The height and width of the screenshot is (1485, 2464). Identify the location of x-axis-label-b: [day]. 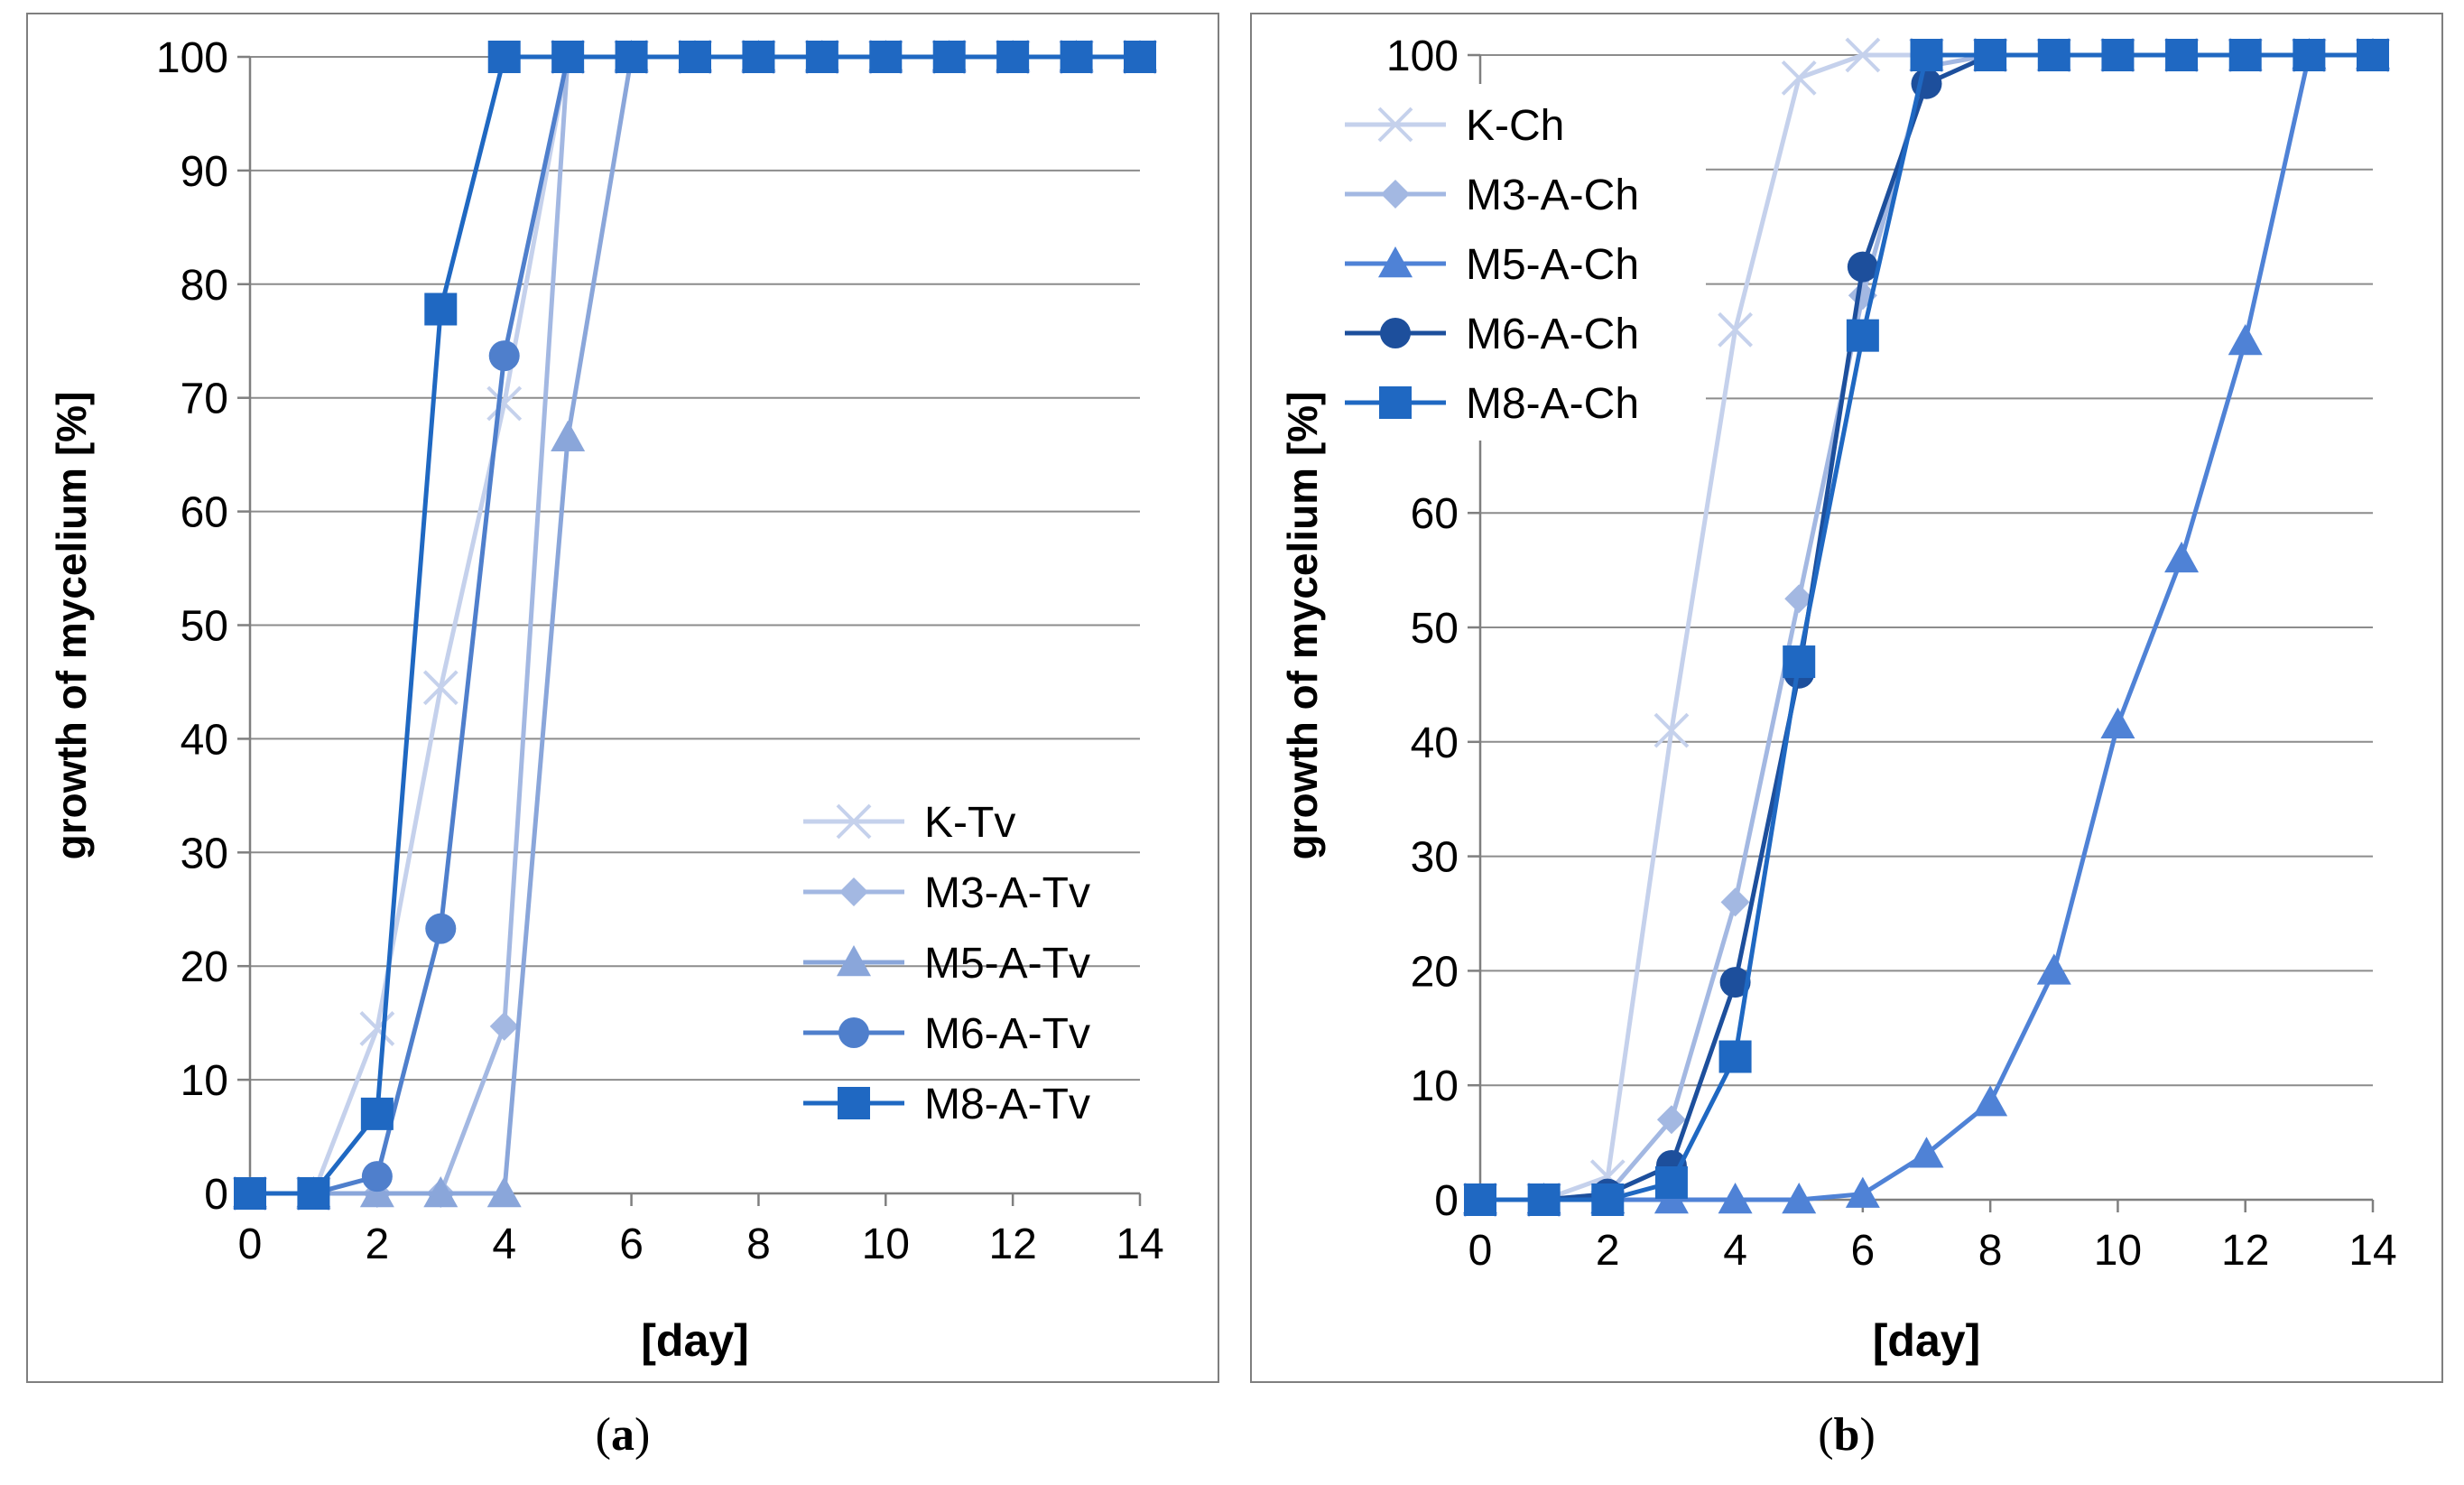
(1926, 1340).